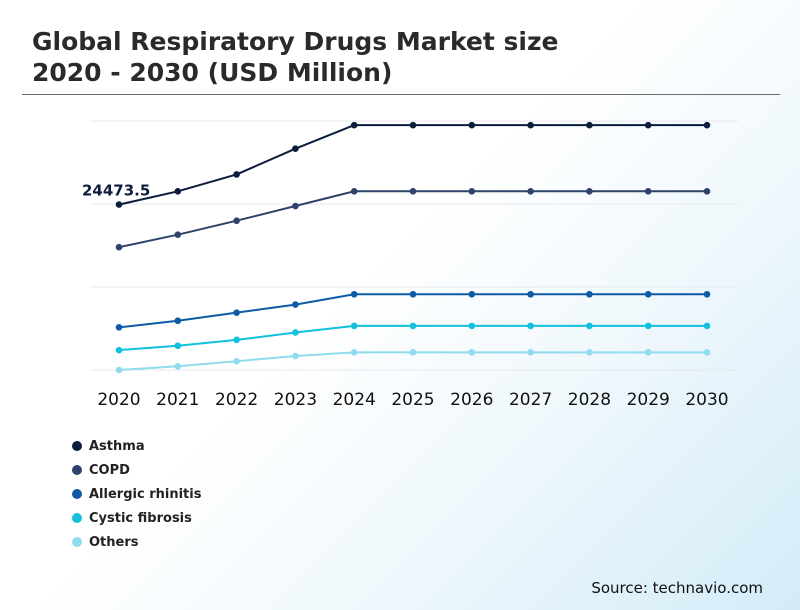 Image resolution: width=800 pixels, height=610 pixels. I want to click on legend-label-4: Others, so click(114, 542).